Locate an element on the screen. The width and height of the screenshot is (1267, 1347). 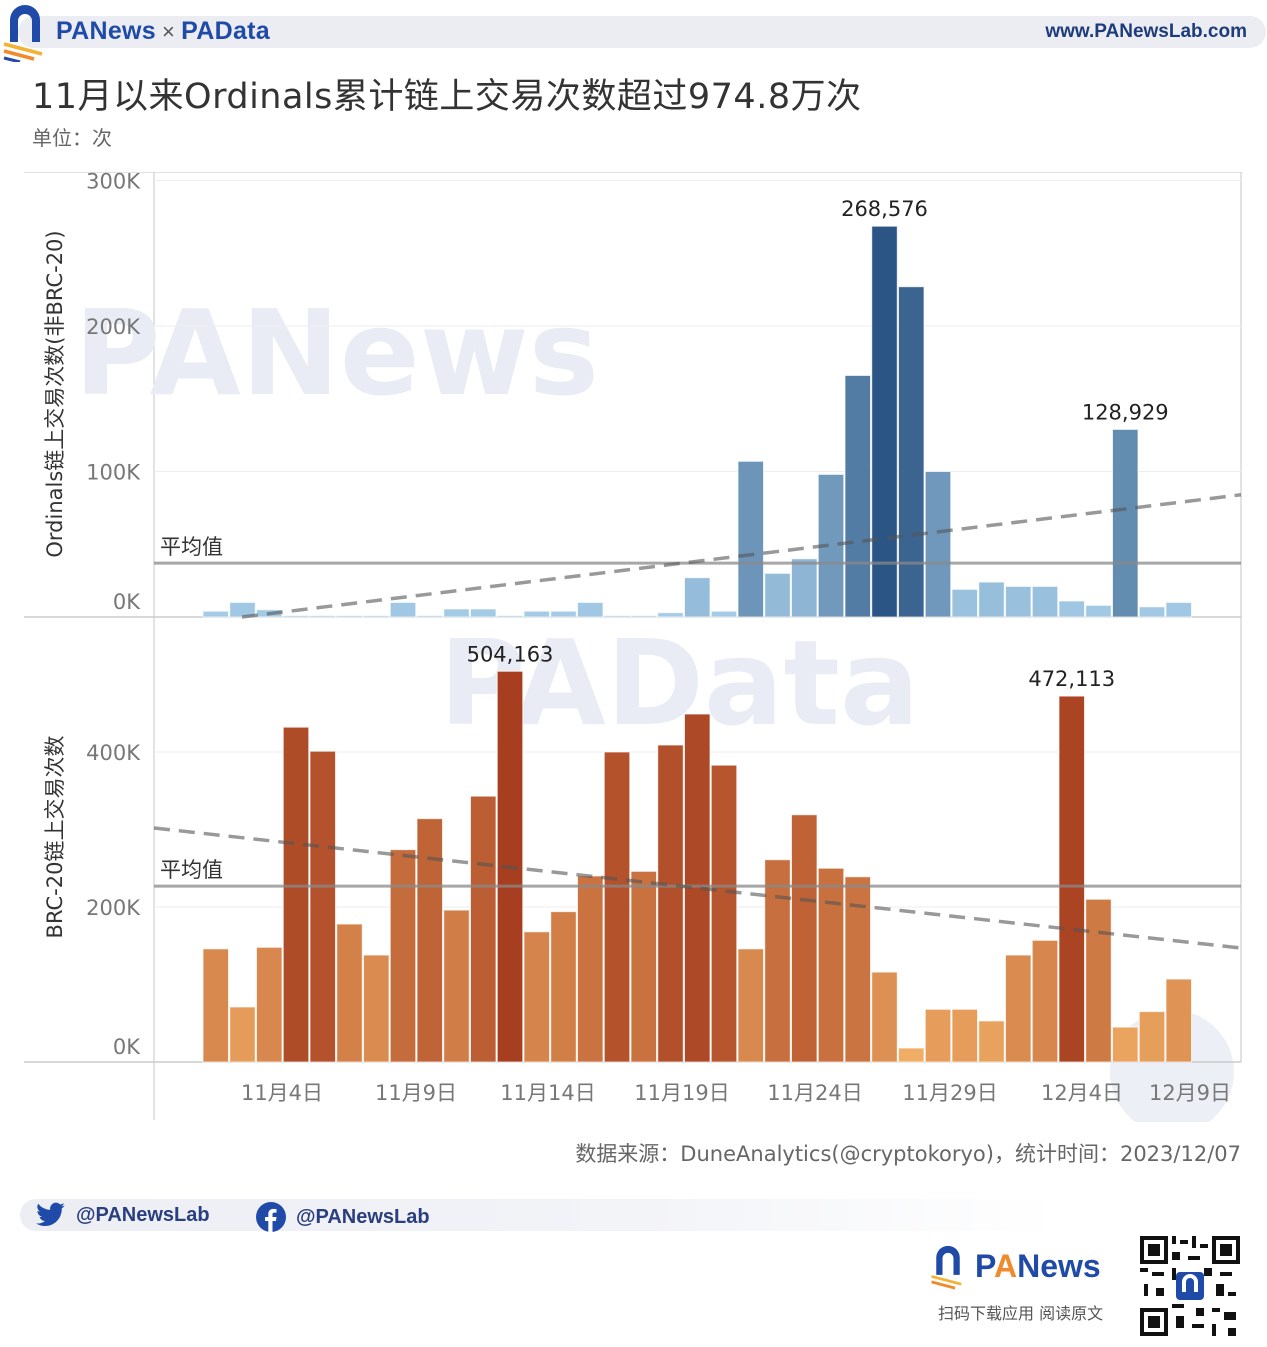
y-tick-label: 300K is located at coordinates (113, 183).